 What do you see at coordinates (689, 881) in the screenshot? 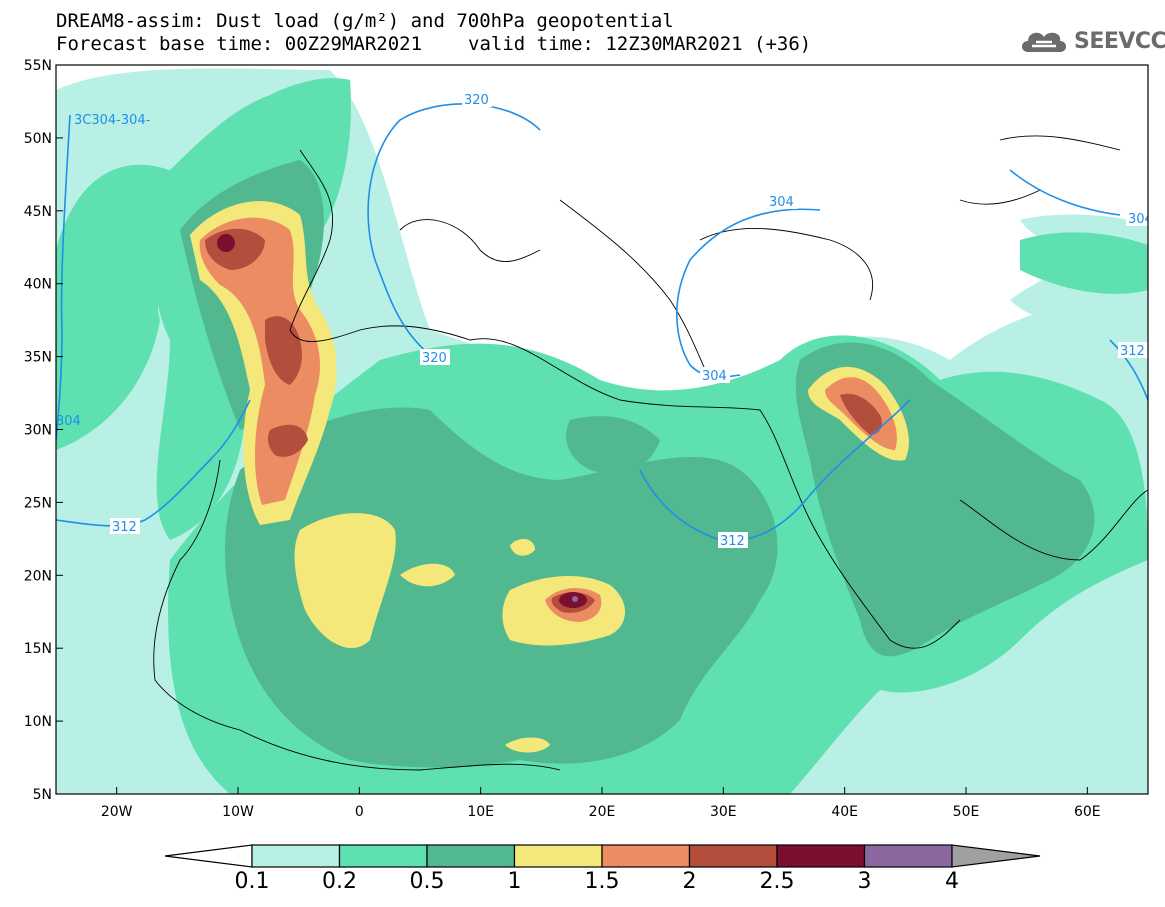
I see `colorbar-level-label: 2` at bounding box center [689, 881].